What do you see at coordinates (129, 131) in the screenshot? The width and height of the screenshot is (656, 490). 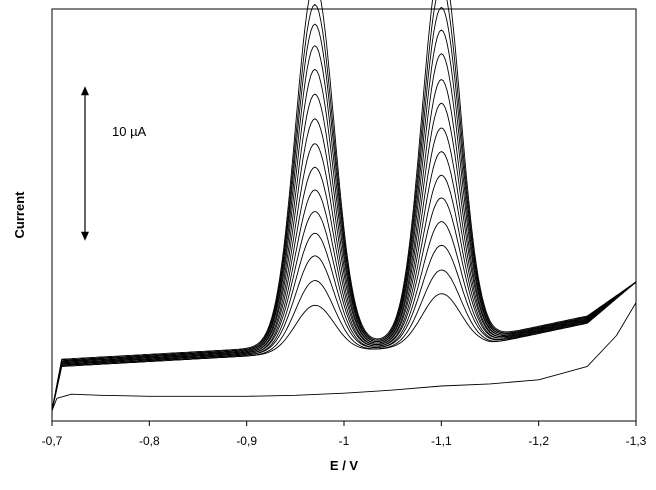 I see `scale-bar-label: 10 µA` at bounding box center [129, 131].